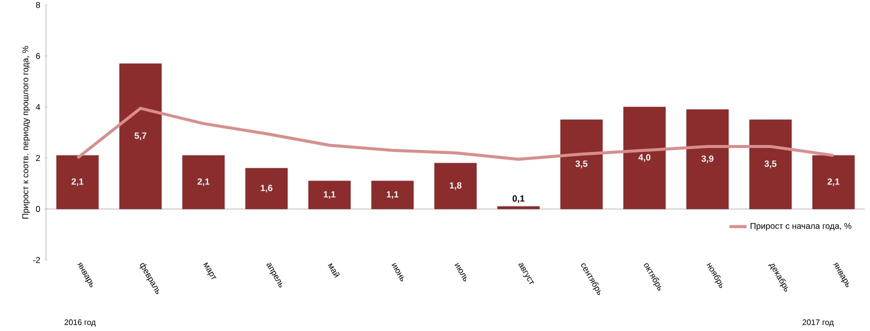 Image resolution: width=870 pixels, height=331 pixels. I want to click on data-label: 1,6, so click(266, 188).